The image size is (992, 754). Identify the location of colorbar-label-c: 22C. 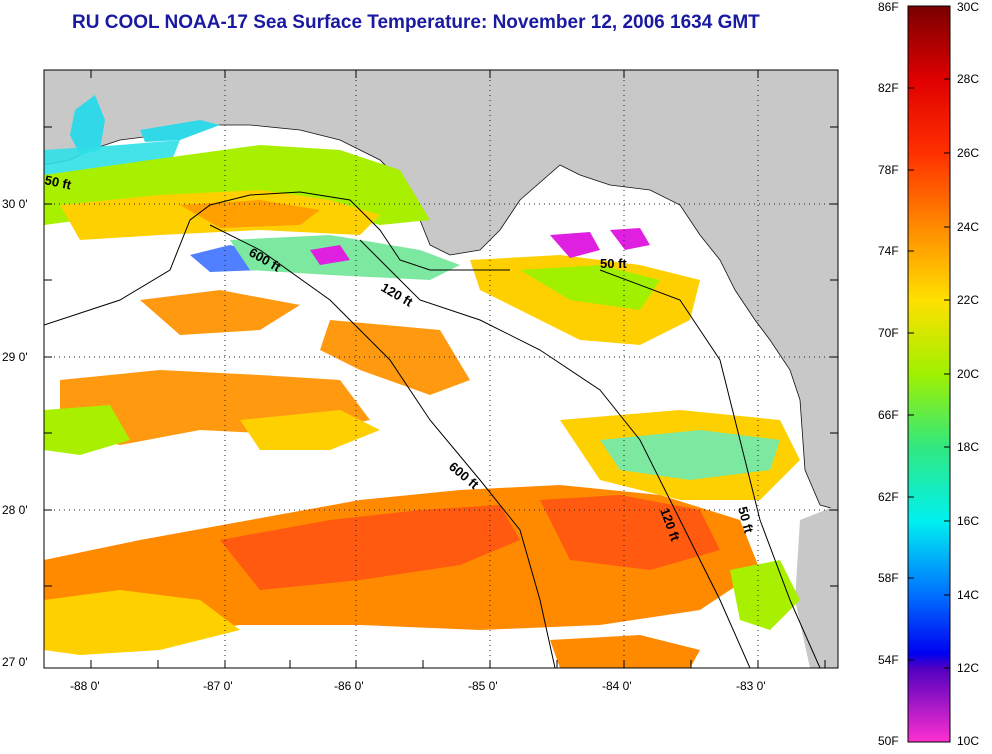
(968, 300).